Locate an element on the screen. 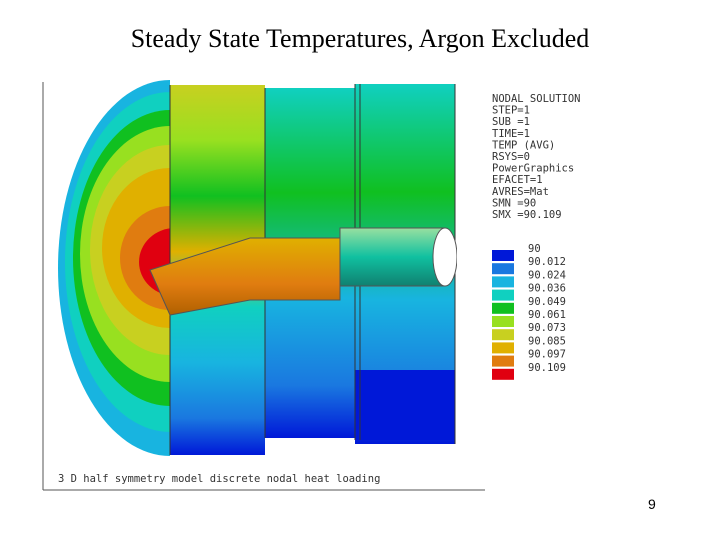 Image resolution: width=720 pixels, height=540 pixels. page-number: 9 is located at coordinates (652, 504).